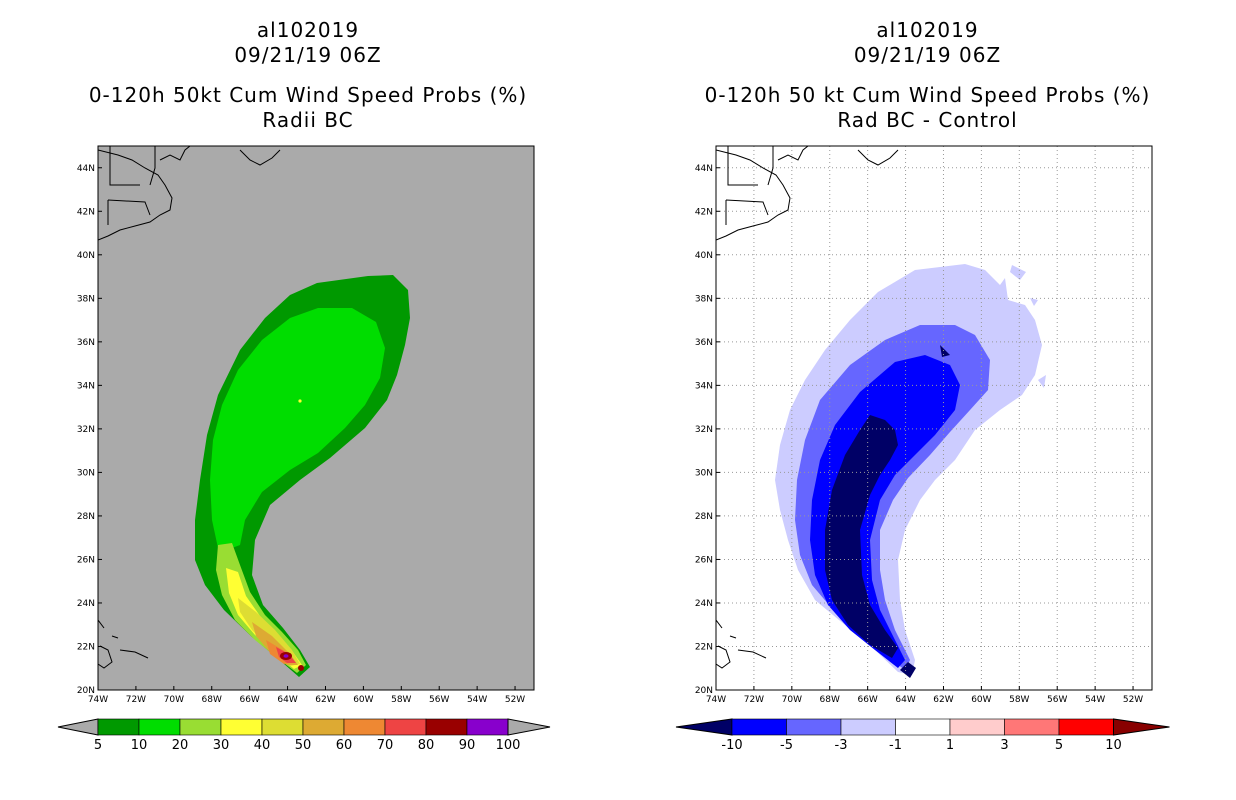  Describe the element at coordinates (943, 700) in the screenshot. I see `lon-label: 62W` at that location.